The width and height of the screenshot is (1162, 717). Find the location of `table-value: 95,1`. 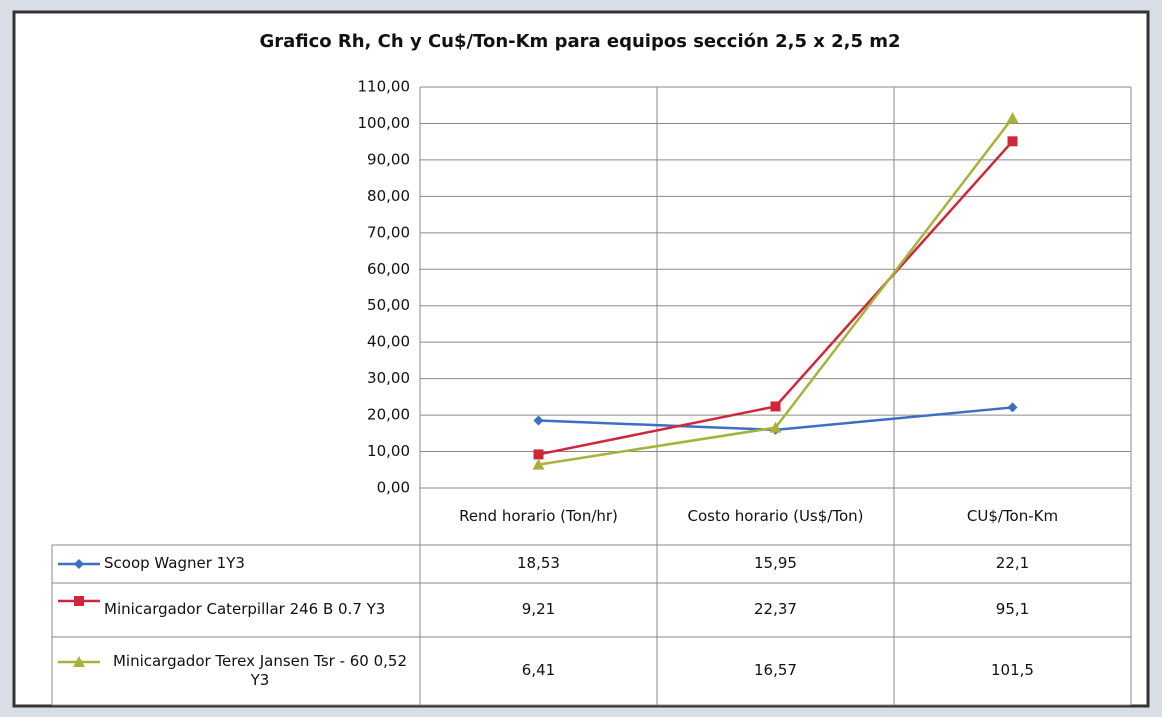

table-value: 95,1 is located at coordinates (1012, 609).